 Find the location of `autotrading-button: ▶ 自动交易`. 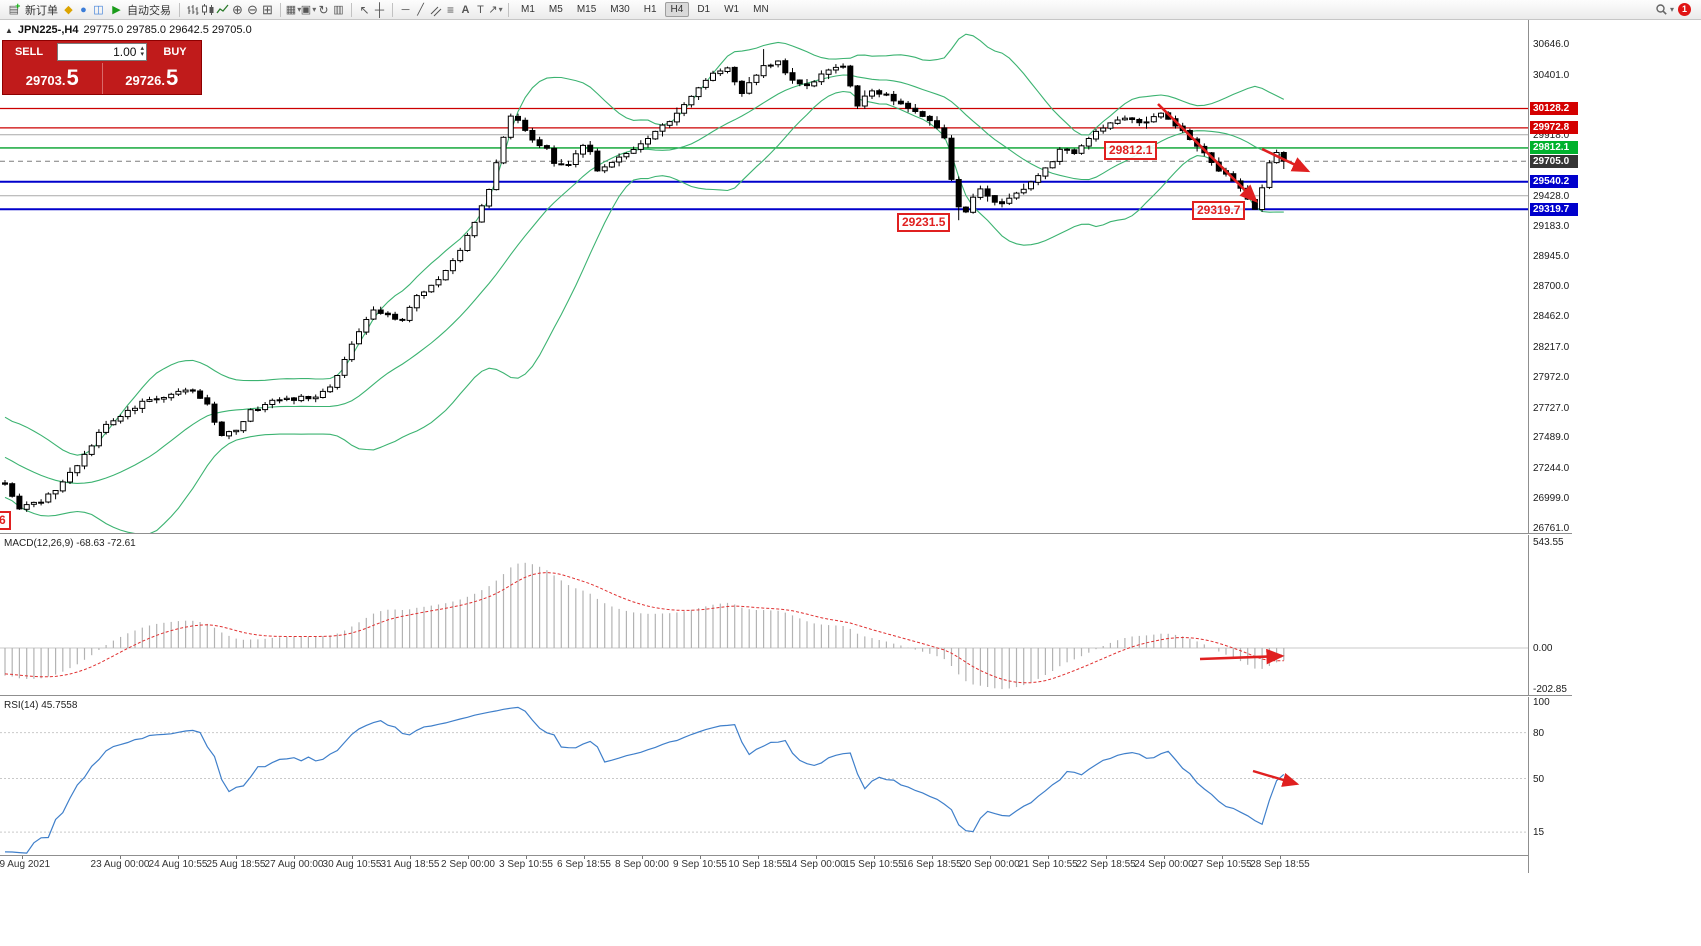

autotrading-button: ▶ 自动交易 is located at coordinates (140, 10).